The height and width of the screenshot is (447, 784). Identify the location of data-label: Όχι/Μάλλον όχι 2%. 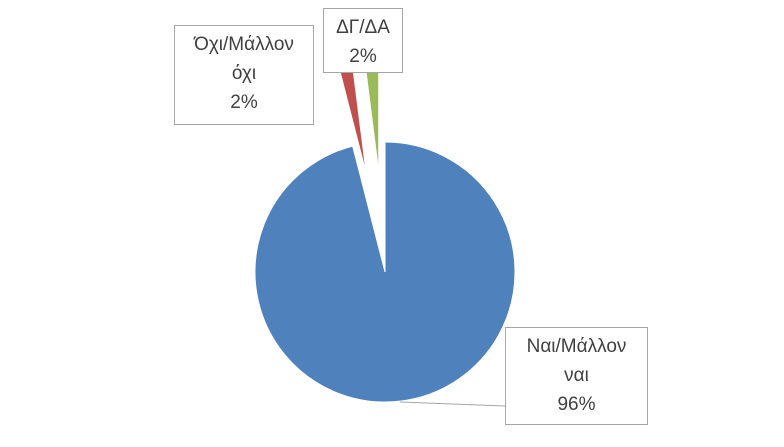
(244, 75).